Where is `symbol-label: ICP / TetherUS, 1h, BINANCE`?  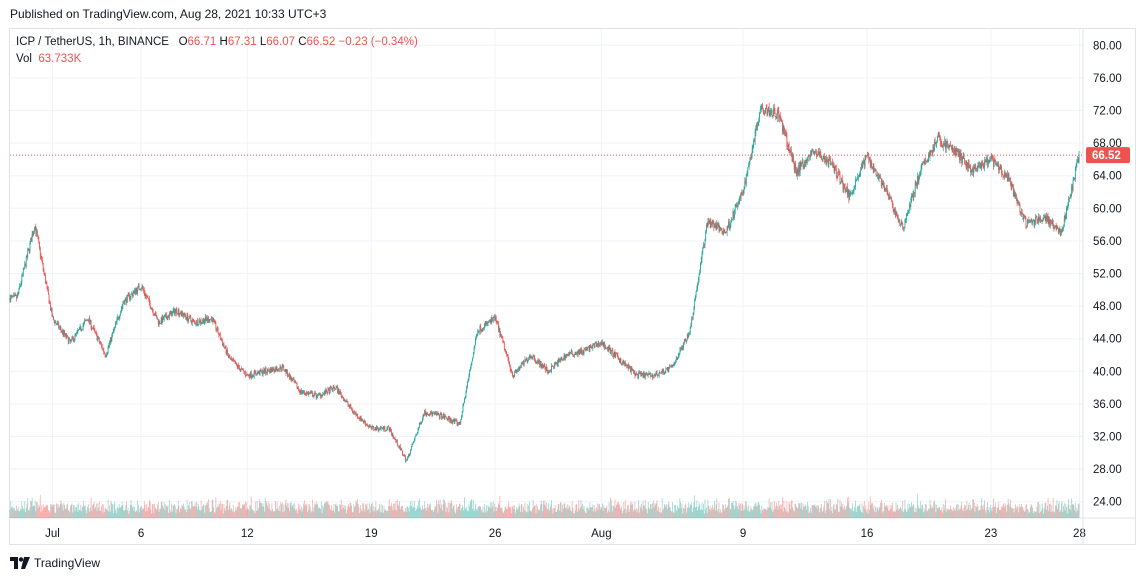 symbol-label: ICP / TetherUS, 1h, BINANCE is located at coordinates (92, 42).